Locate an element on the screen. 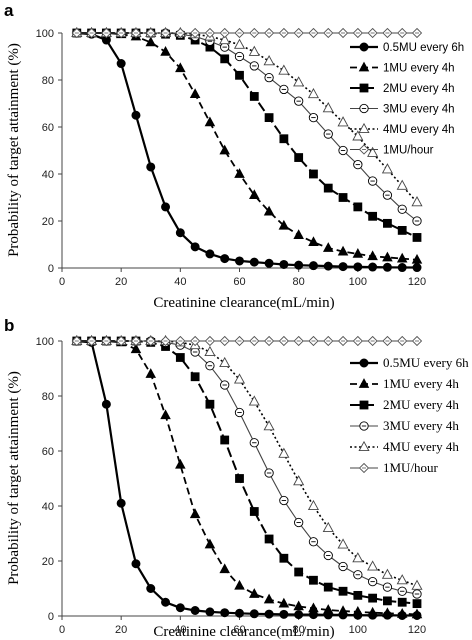  legend-label: 1MU/hour is located at coordinates (411, 467).